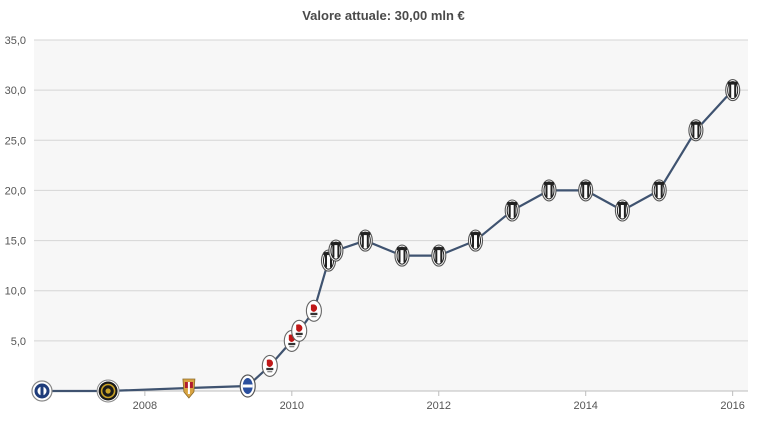 This screenshot has height=426, width=767. What do you see at coordinates (145, 406) in the screenshot?
I see `x-tick-label: 2008` at bounding box center [145, 406].